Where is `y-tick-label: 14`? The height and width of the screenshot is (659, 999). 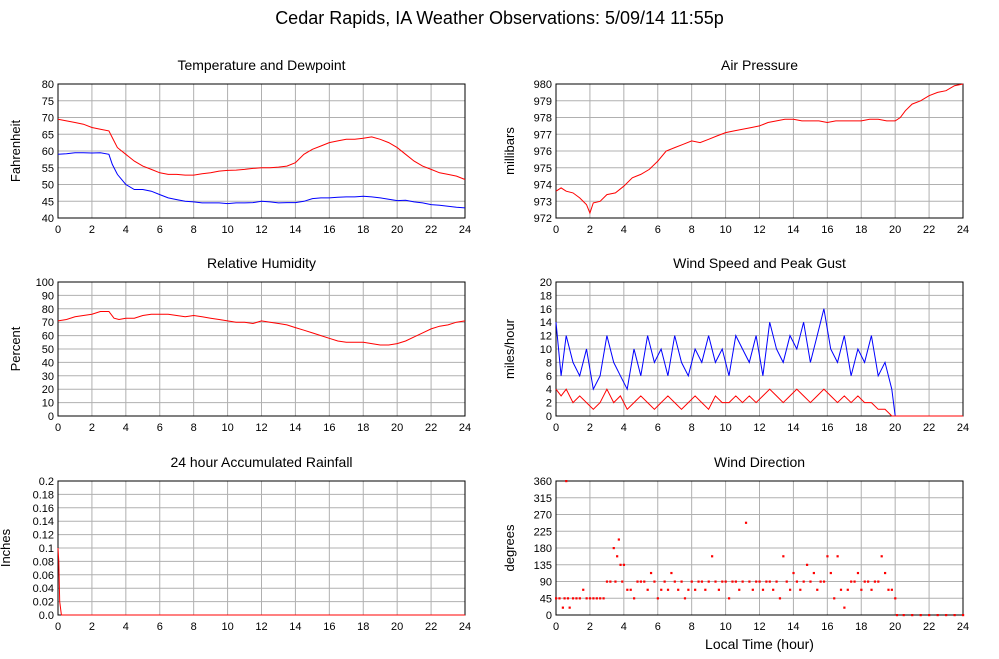
y-tick-label: 14 is located at coordinates (546, 323).